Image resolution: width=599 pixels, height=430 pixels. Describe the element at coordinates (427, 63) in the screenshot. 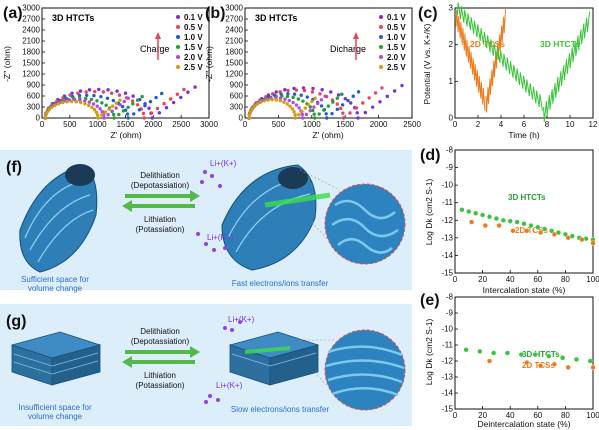

I see `panel-c-ylabel: Potential (V vs. K+/K)` at that location.